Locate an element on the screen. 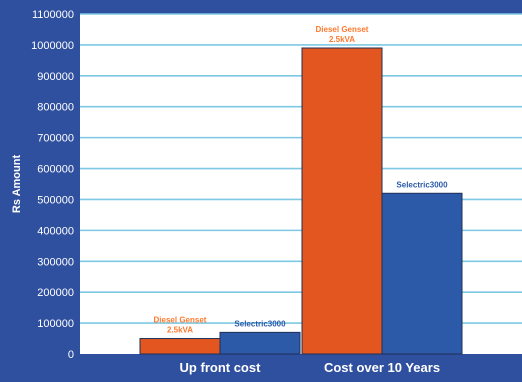 The width and height of the screenshot is (522, 382). y-tick-label: 400000 is located at coordinates (55, 231).